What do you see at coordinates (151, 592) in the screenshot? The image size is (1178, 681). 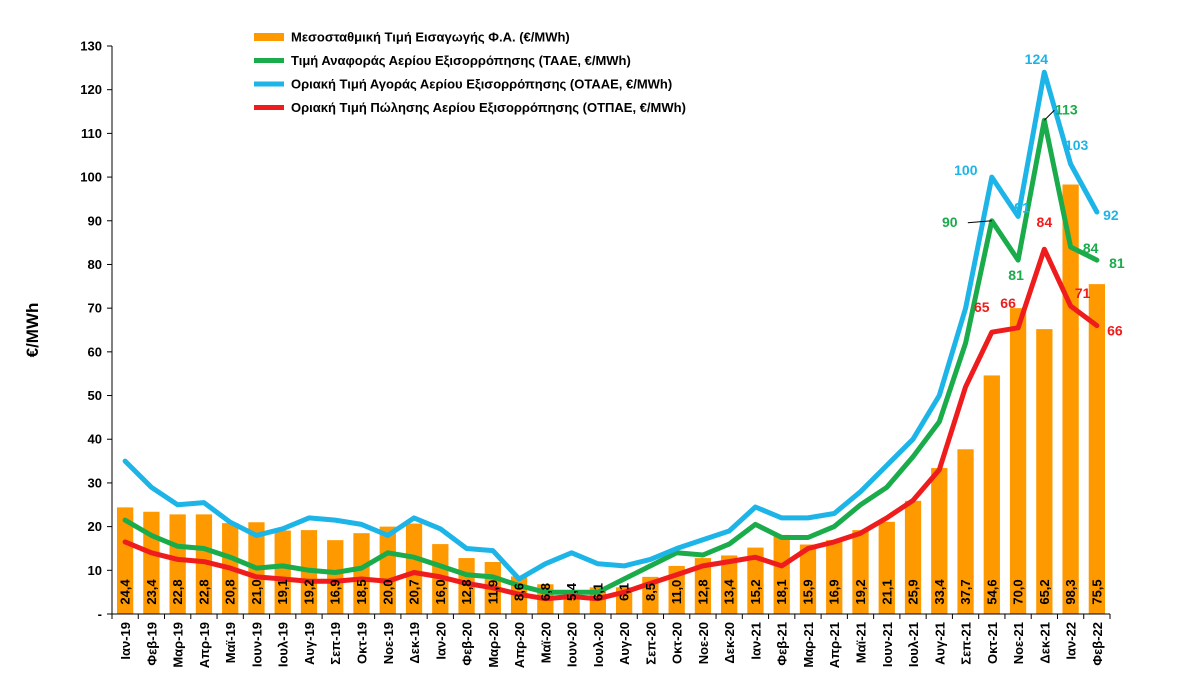 I see `bar-label-1: 23,4` at bounding box center [151, 592].